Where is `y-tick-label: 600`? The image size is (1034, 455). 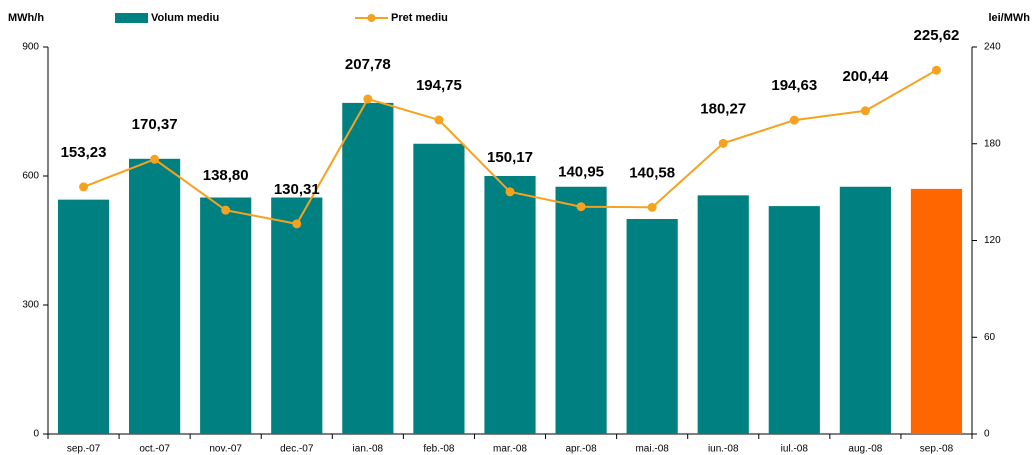 y-tick-label: 600 is located at coordinates (30, 176).